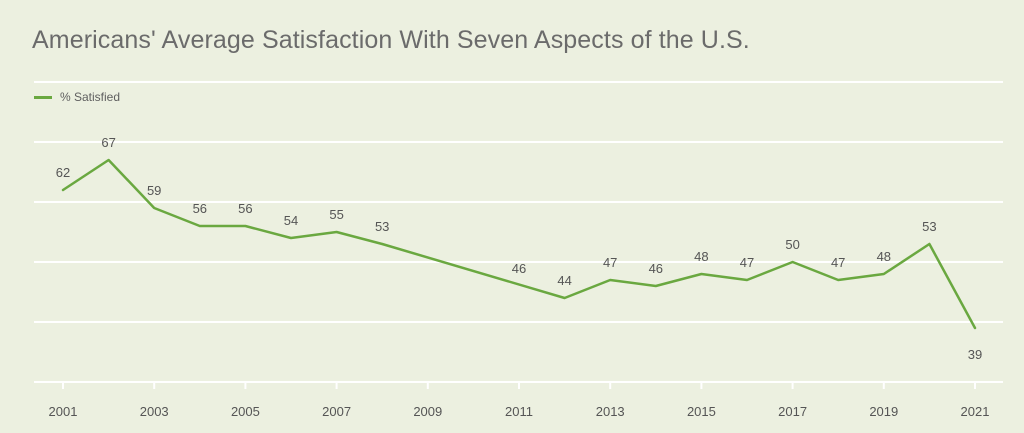  What do you see at coordinates (792, 244) in the screenshot?
I see `data-label: 50` at bounding box center [792, 244].